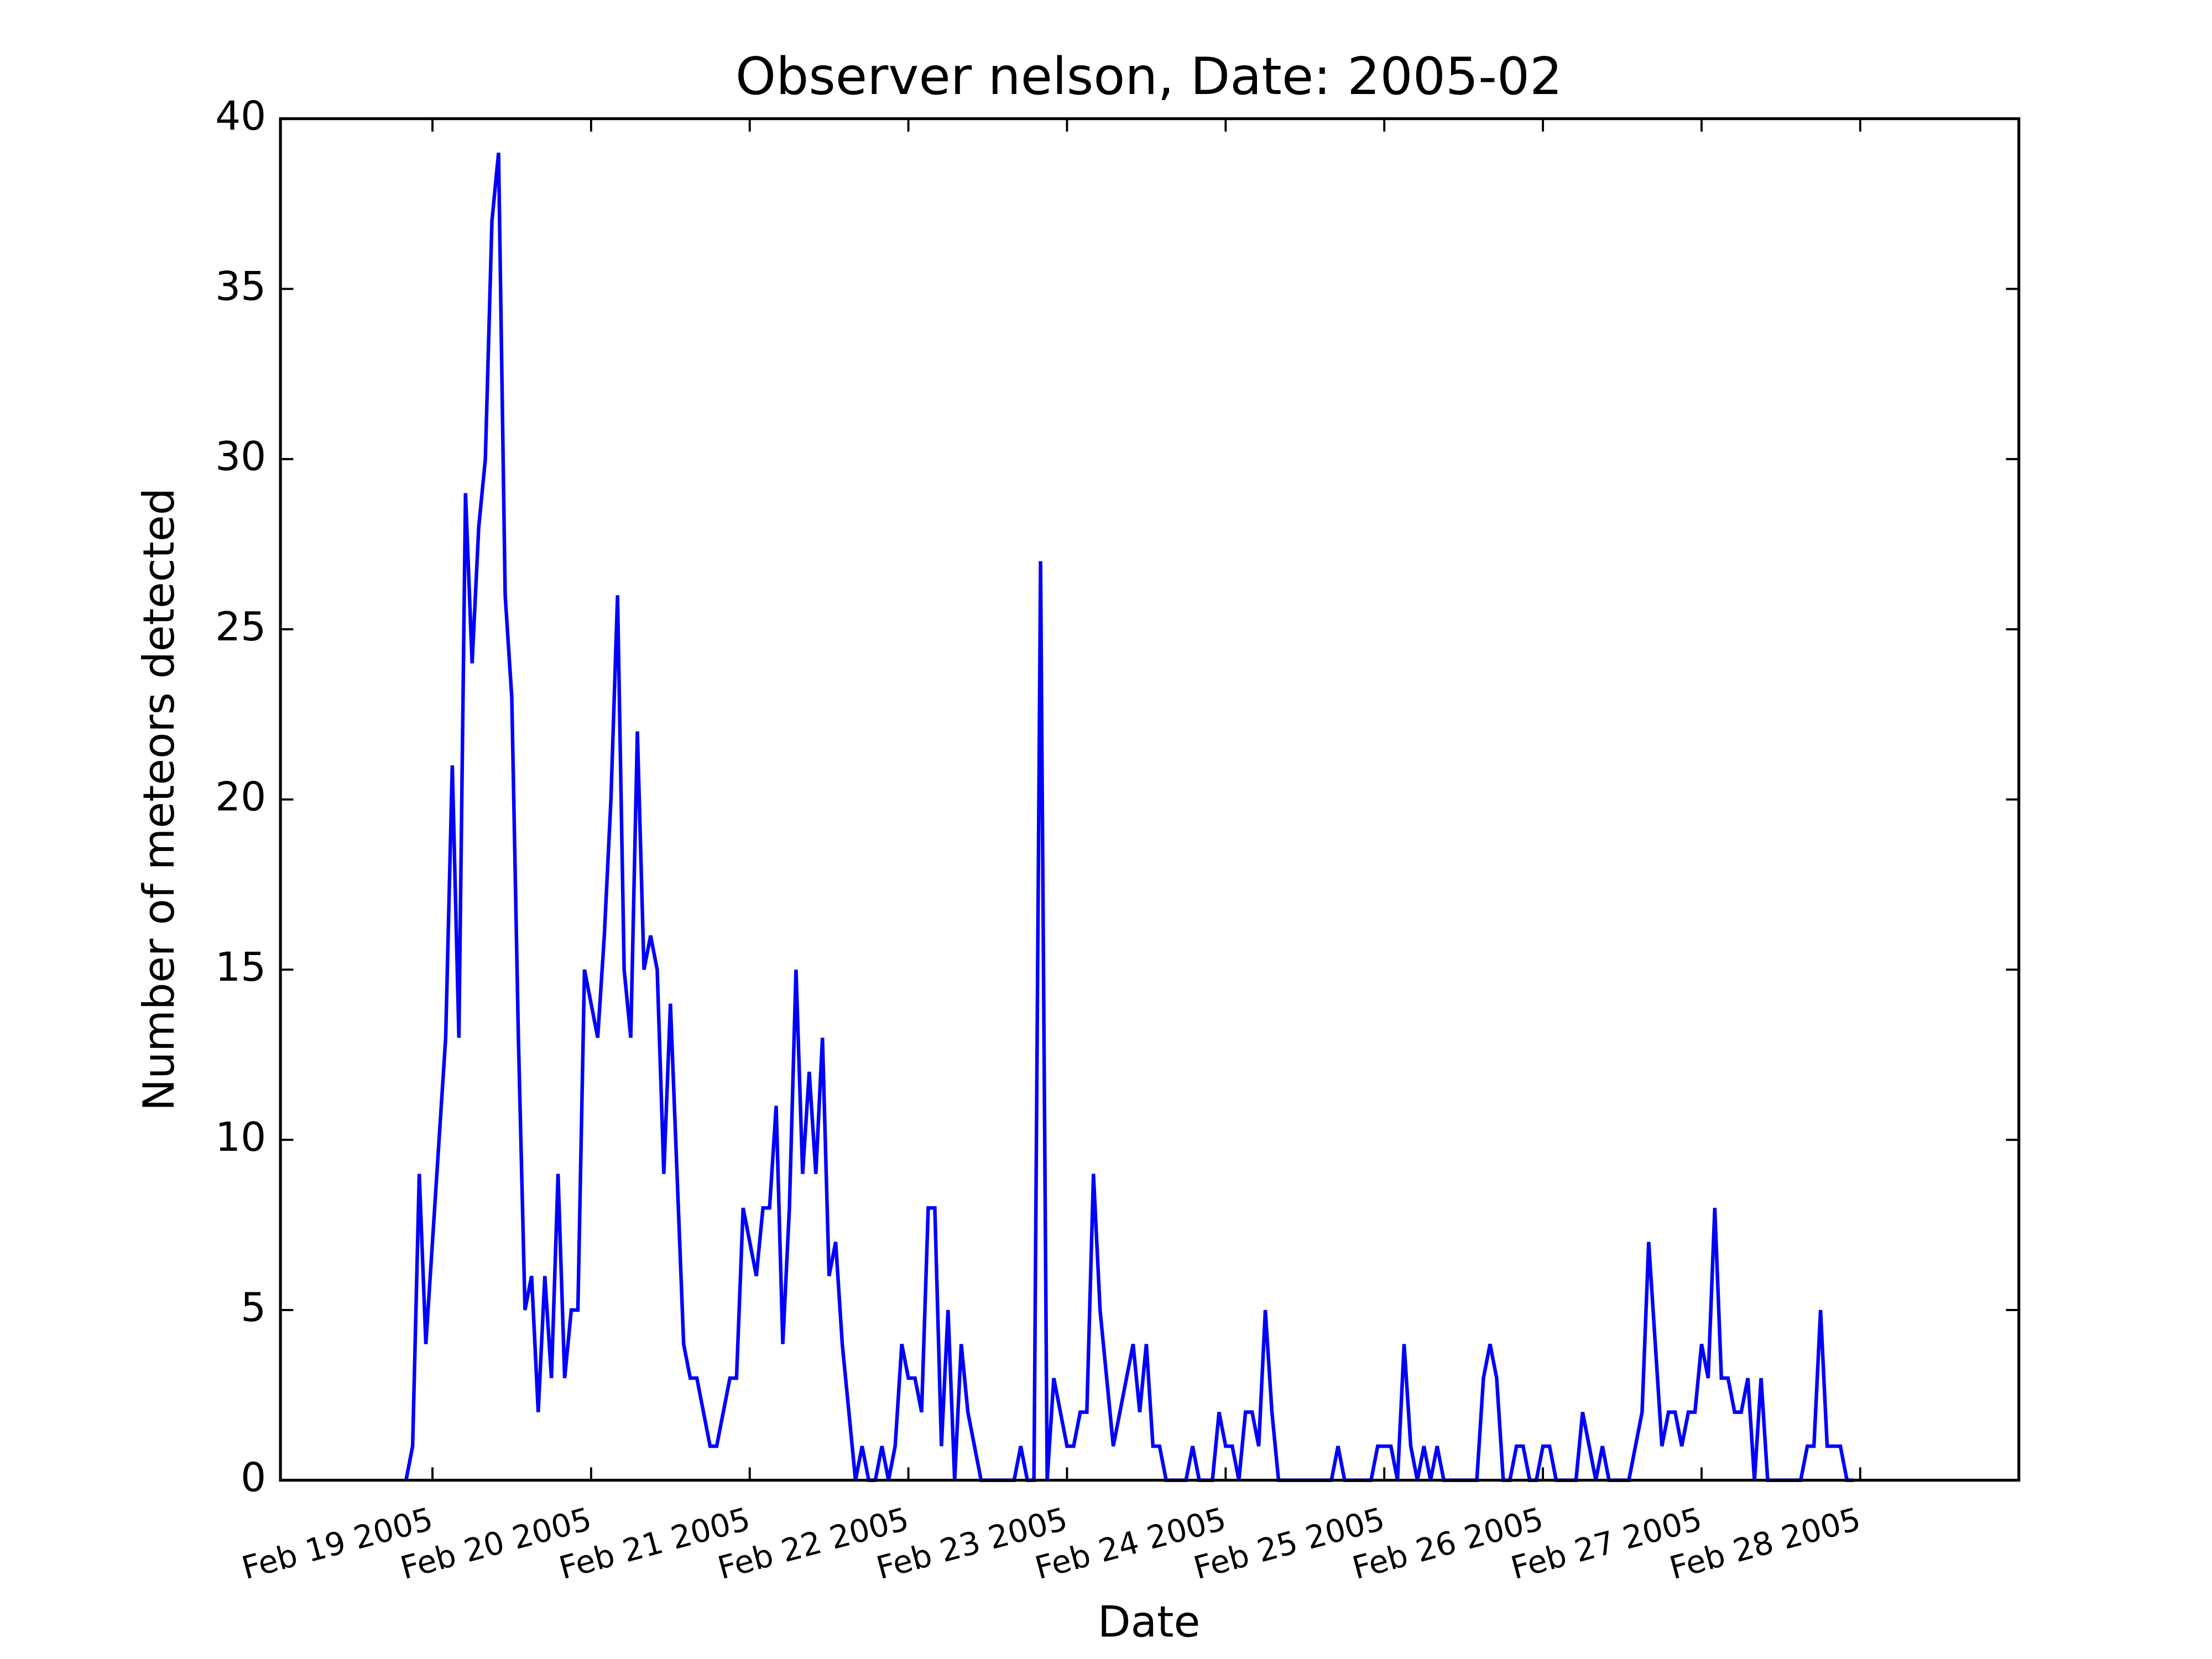 The image size is (2212, 1659). Describe the element at coordinates (1150, 1622) in the screenshot. I see `x-axis-label: Date` at that location.